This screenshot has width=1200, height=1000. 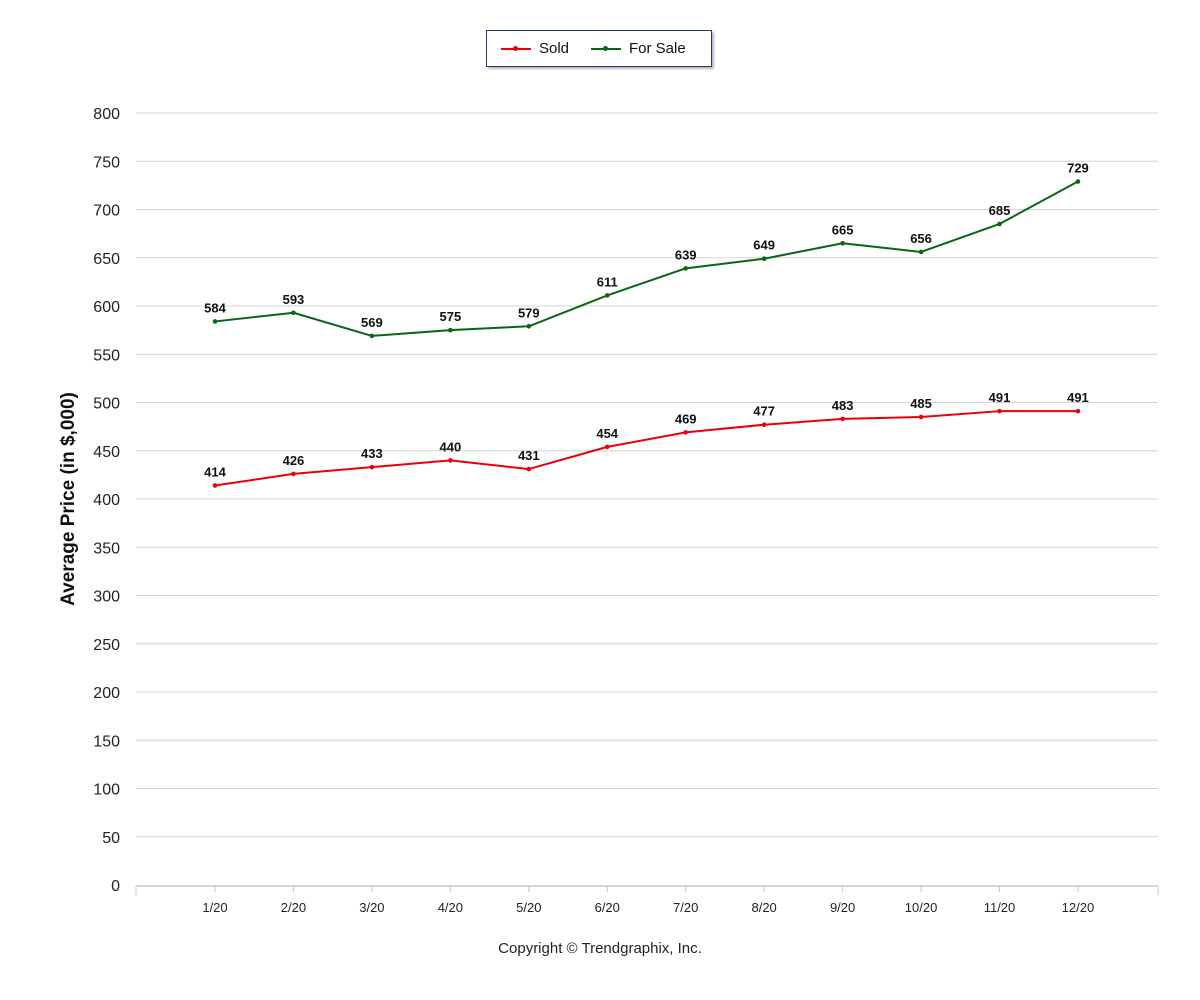 I want to click on series-line-for-sale, so click(x=646, y=258).